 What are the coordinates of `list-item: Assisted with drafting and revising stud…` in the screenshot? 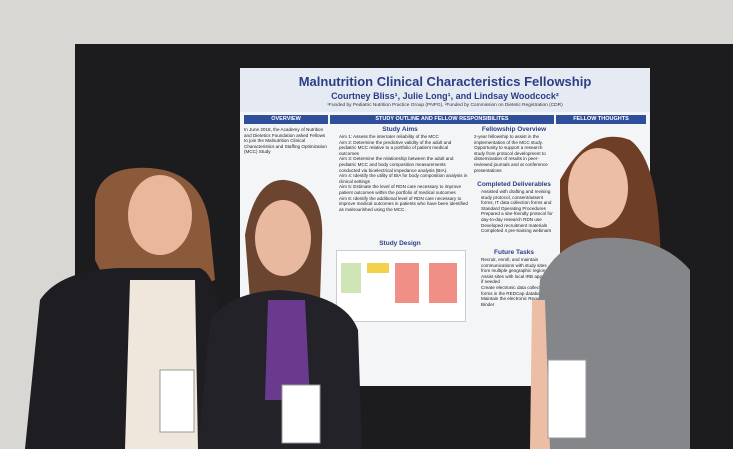 It's located at (517, 200).